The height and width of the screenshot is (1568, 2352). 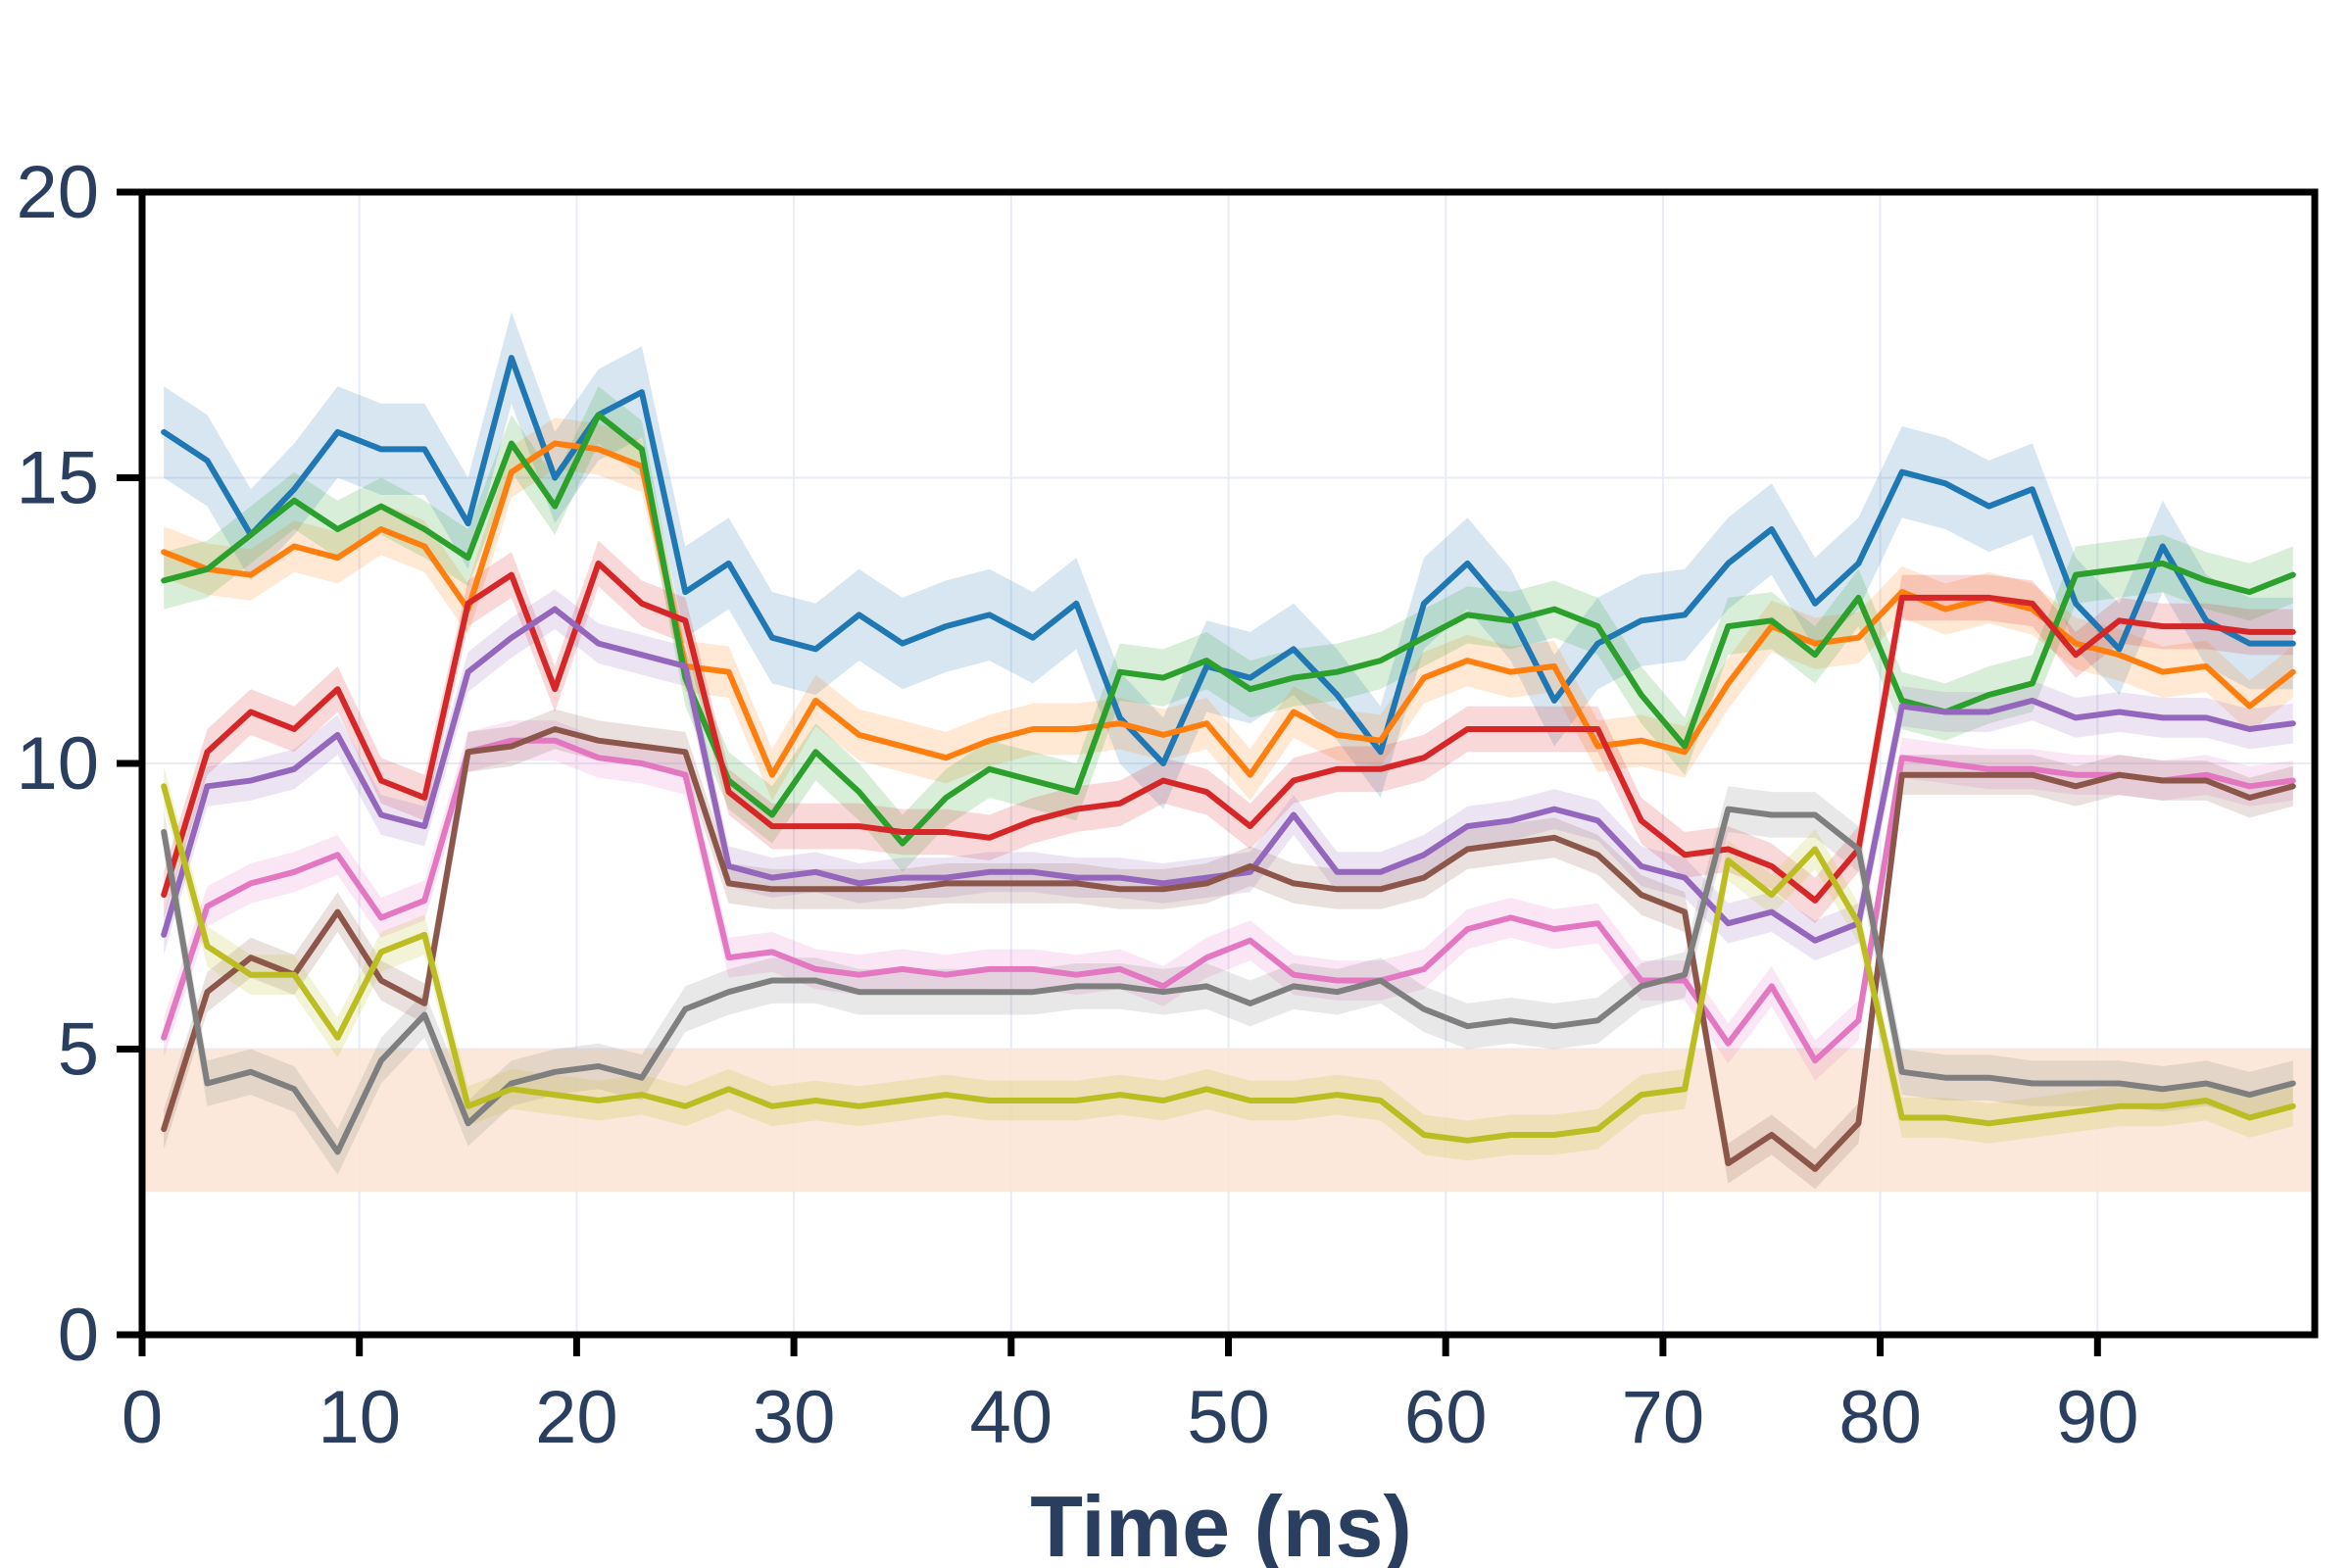 I want to click on x-tick-label: 40, so click(x=1012, y=1417).